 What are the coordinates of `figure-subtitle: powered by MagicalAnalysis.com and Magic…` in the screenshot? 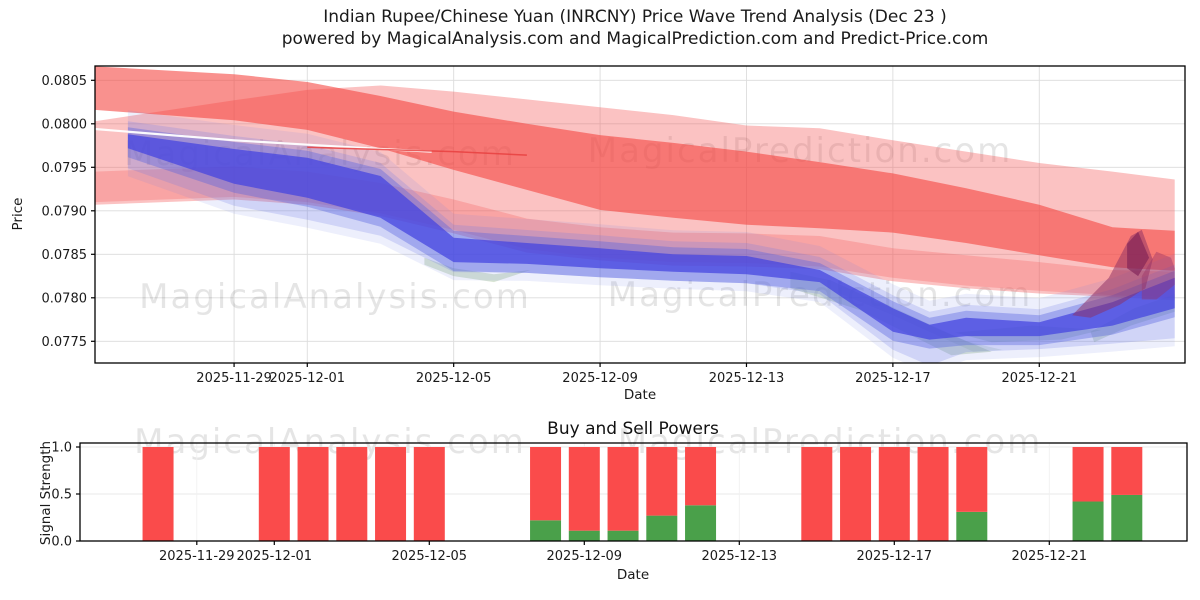 It's located at (635, 39).